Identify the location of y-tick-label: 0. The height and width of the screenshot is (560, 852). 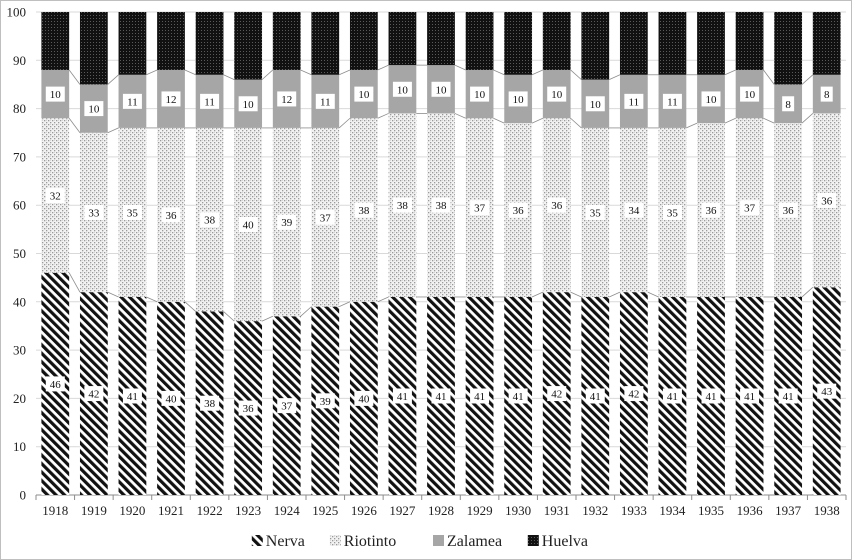
(23, 495).